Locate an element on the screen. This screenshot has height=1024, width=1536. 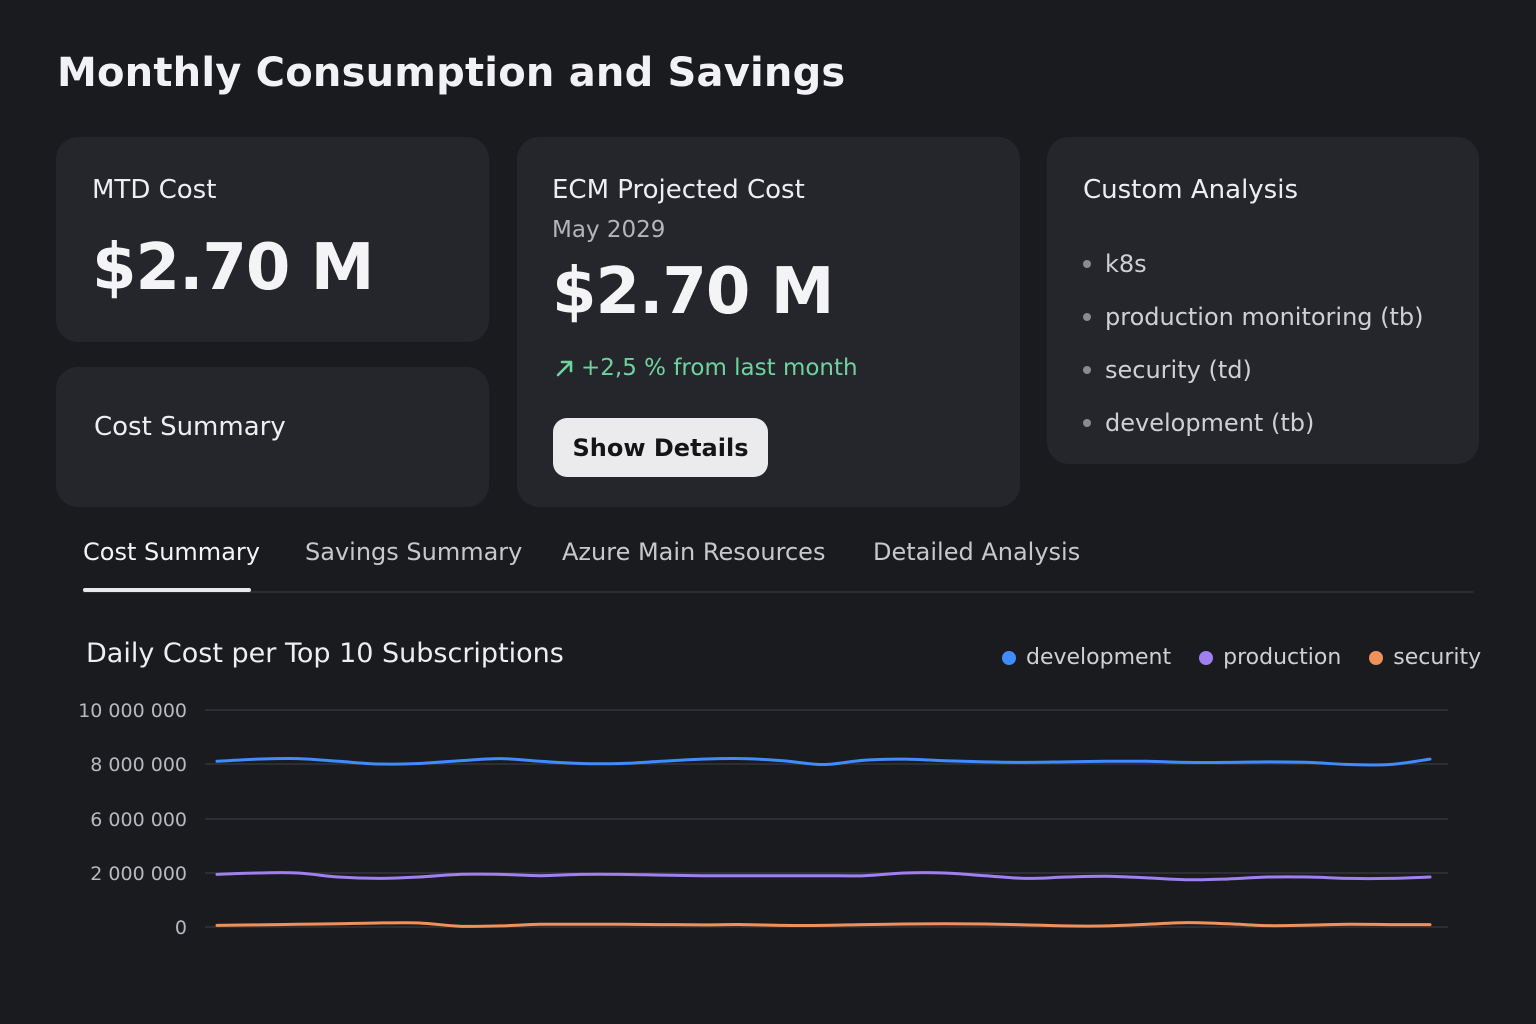
legend-dot-security is located at coordinates (1376, 657).